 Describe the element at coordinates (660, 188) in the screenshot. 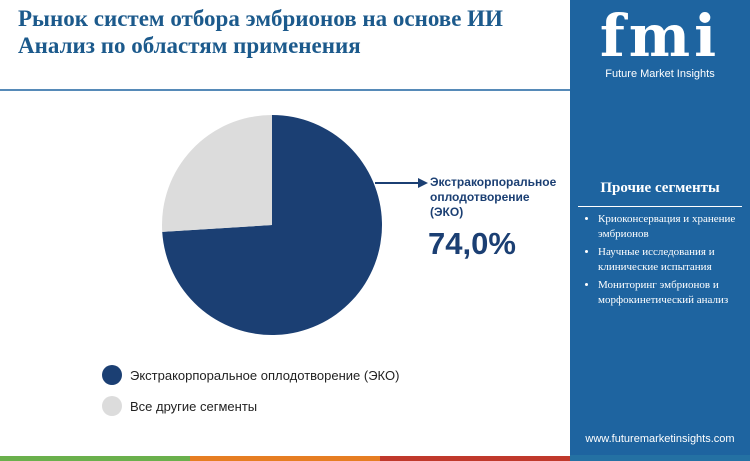

I see `sidebar-heading: Прочие сегменты` at that location.